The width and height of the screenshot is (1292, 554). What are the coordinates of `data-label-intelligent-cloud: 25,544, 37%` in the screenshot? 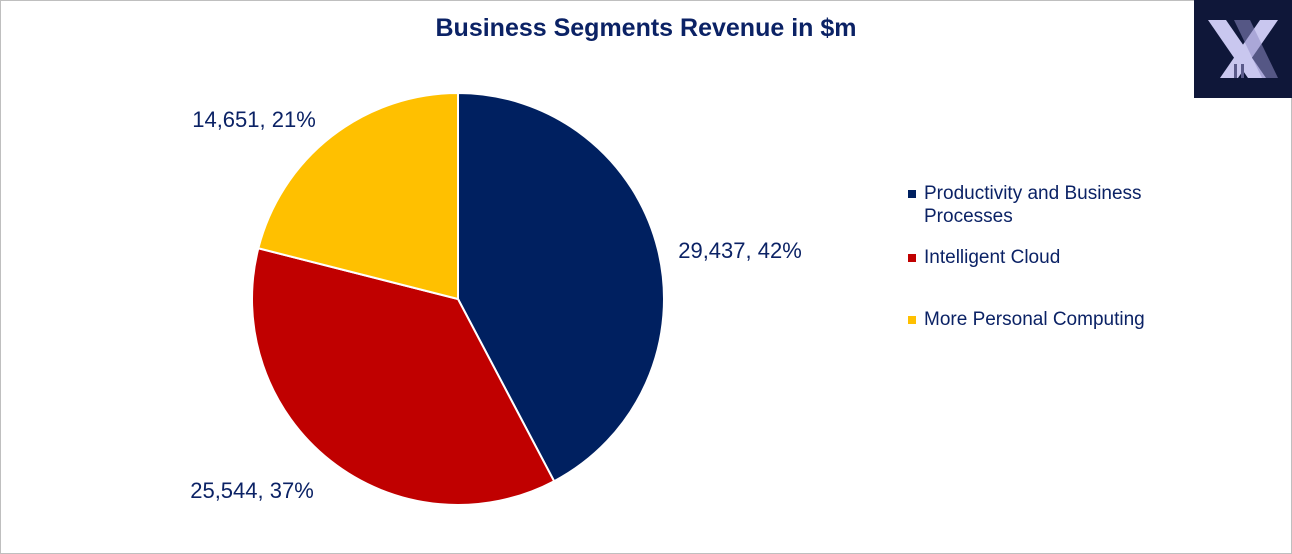 It's located at (252, 490).